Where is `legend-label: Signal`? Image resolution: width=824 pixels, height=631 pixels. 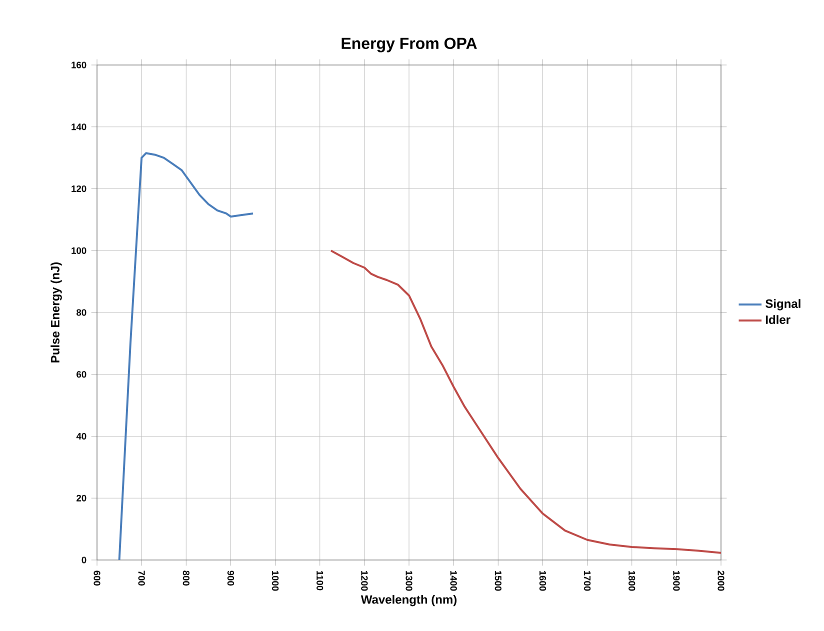 legend-label: Signal is located at coordinates (783, 304).